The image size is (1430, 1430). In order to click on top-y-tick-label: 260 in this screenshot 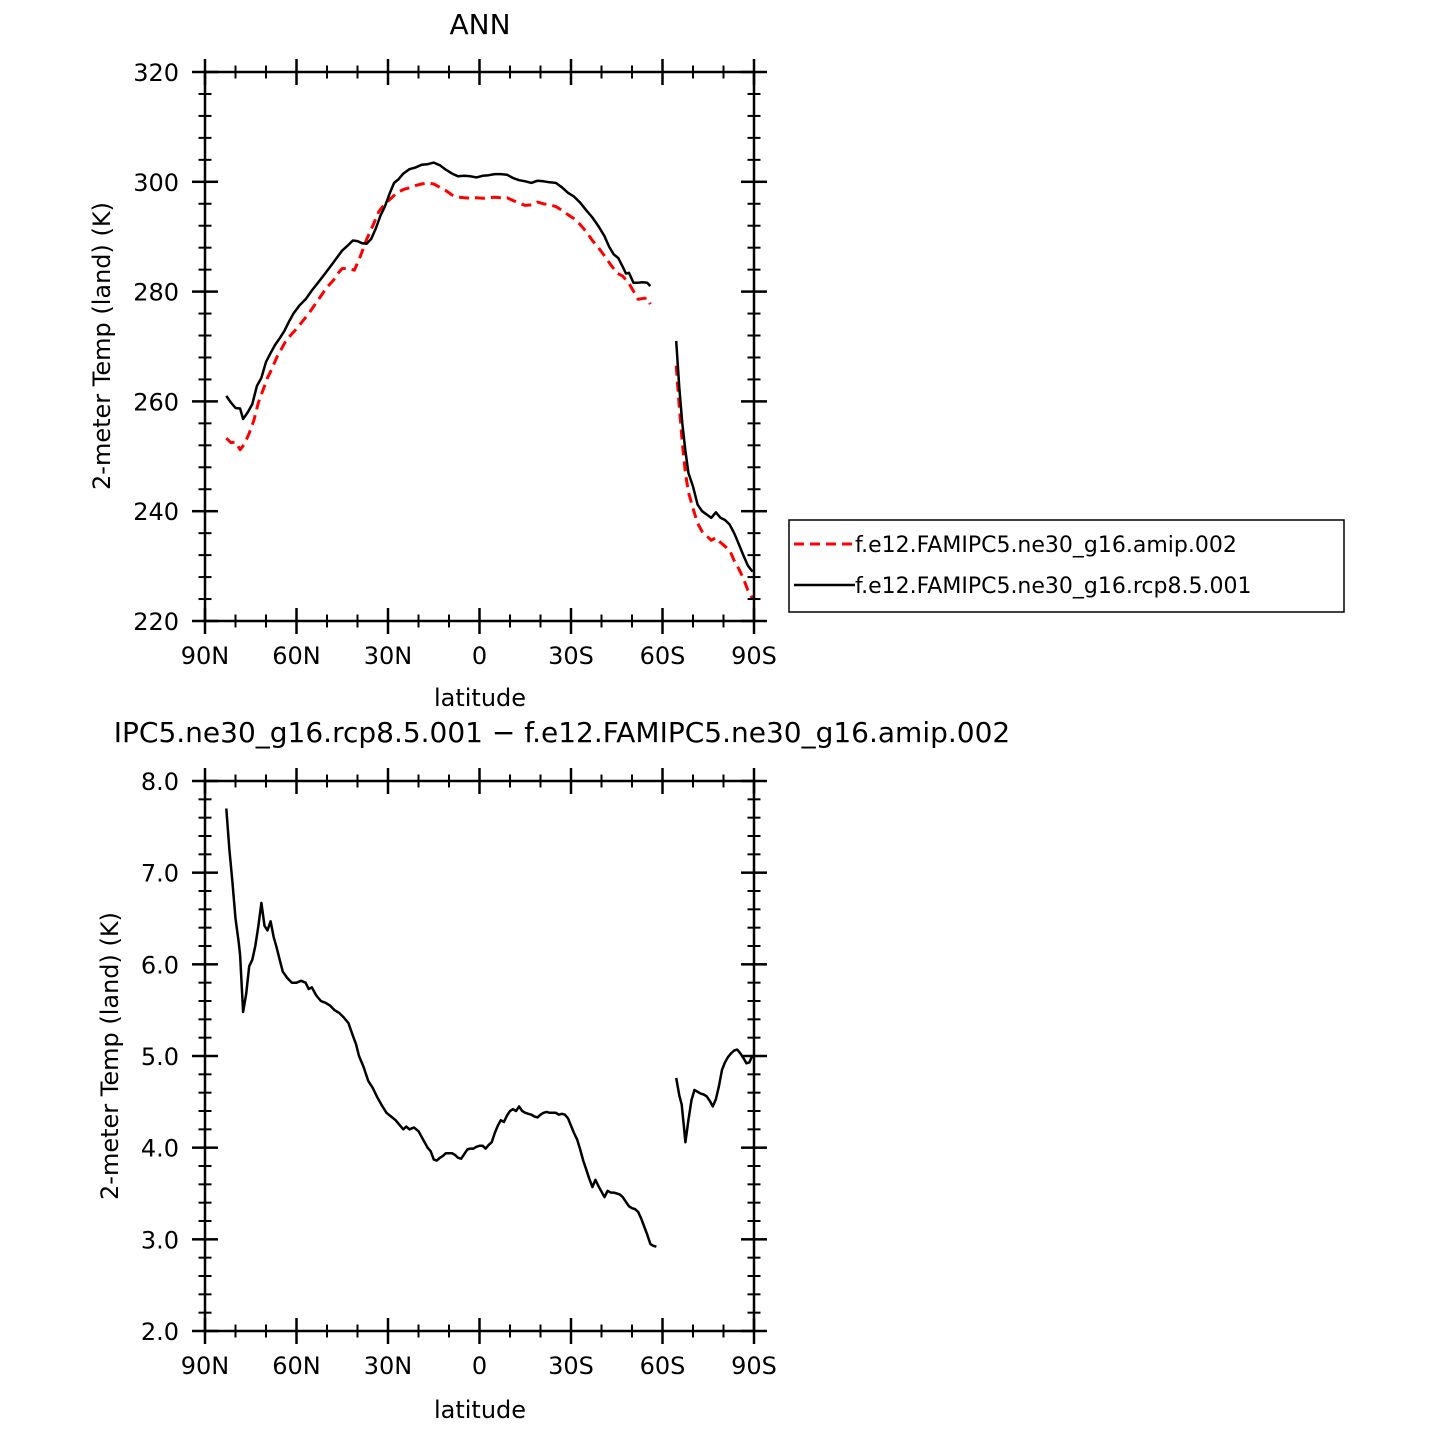, I will do `click(156, 402)`.